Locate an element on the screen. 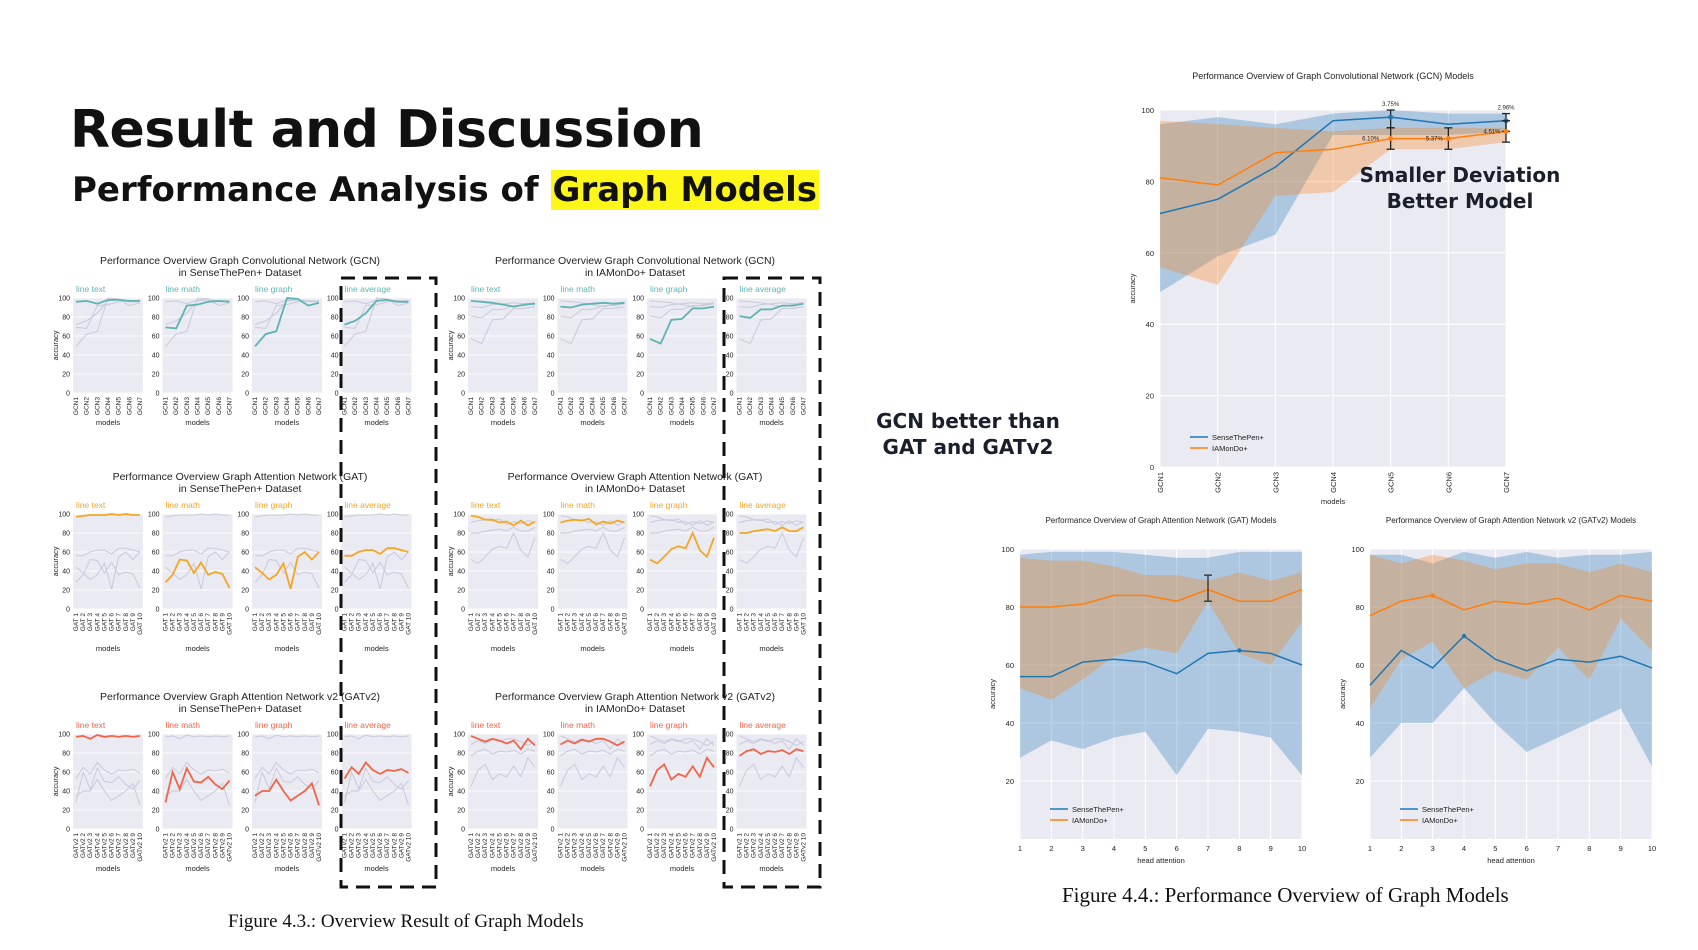 The image size is (1698, 950). x-tick-label: GATv2 10 is located at coordinates (804, 847).